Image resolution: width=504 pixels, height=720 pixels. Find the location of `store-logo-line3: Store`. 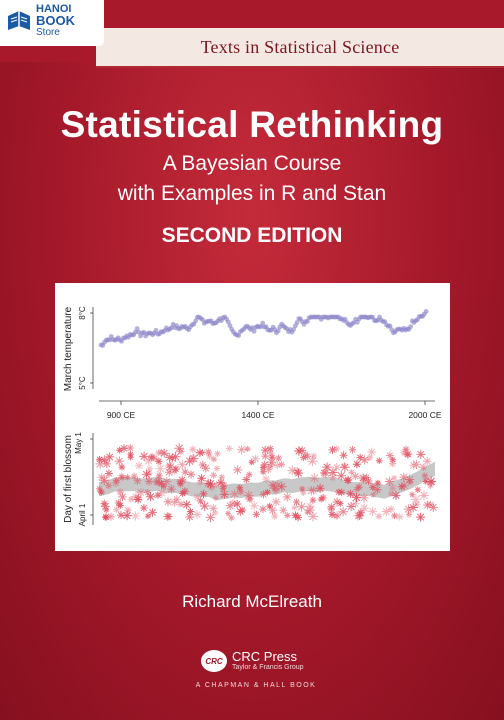

store-logo-line3: Store is located at coordinates (48, 32).